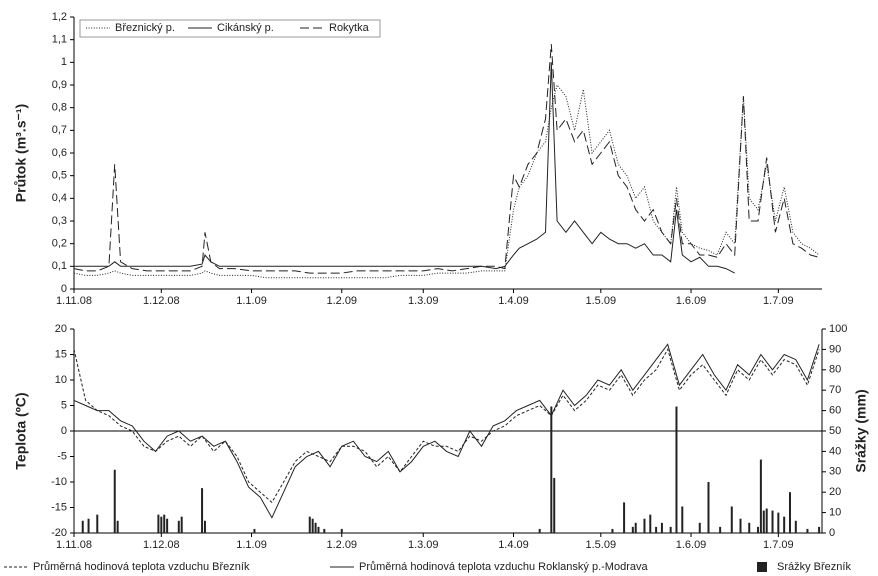  What do you see at coordinates (835, 451) in the screenshot?
I see `y2-tick-label: 40` at bounding box center [835, 451].